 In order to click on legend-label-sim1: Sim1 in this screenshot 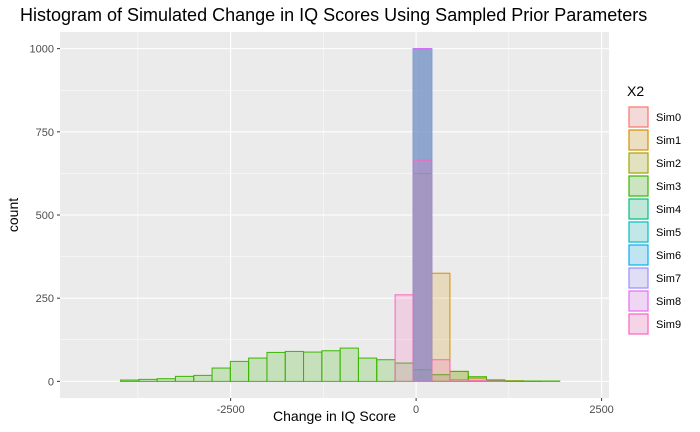, I will do `click(668, 141)`.